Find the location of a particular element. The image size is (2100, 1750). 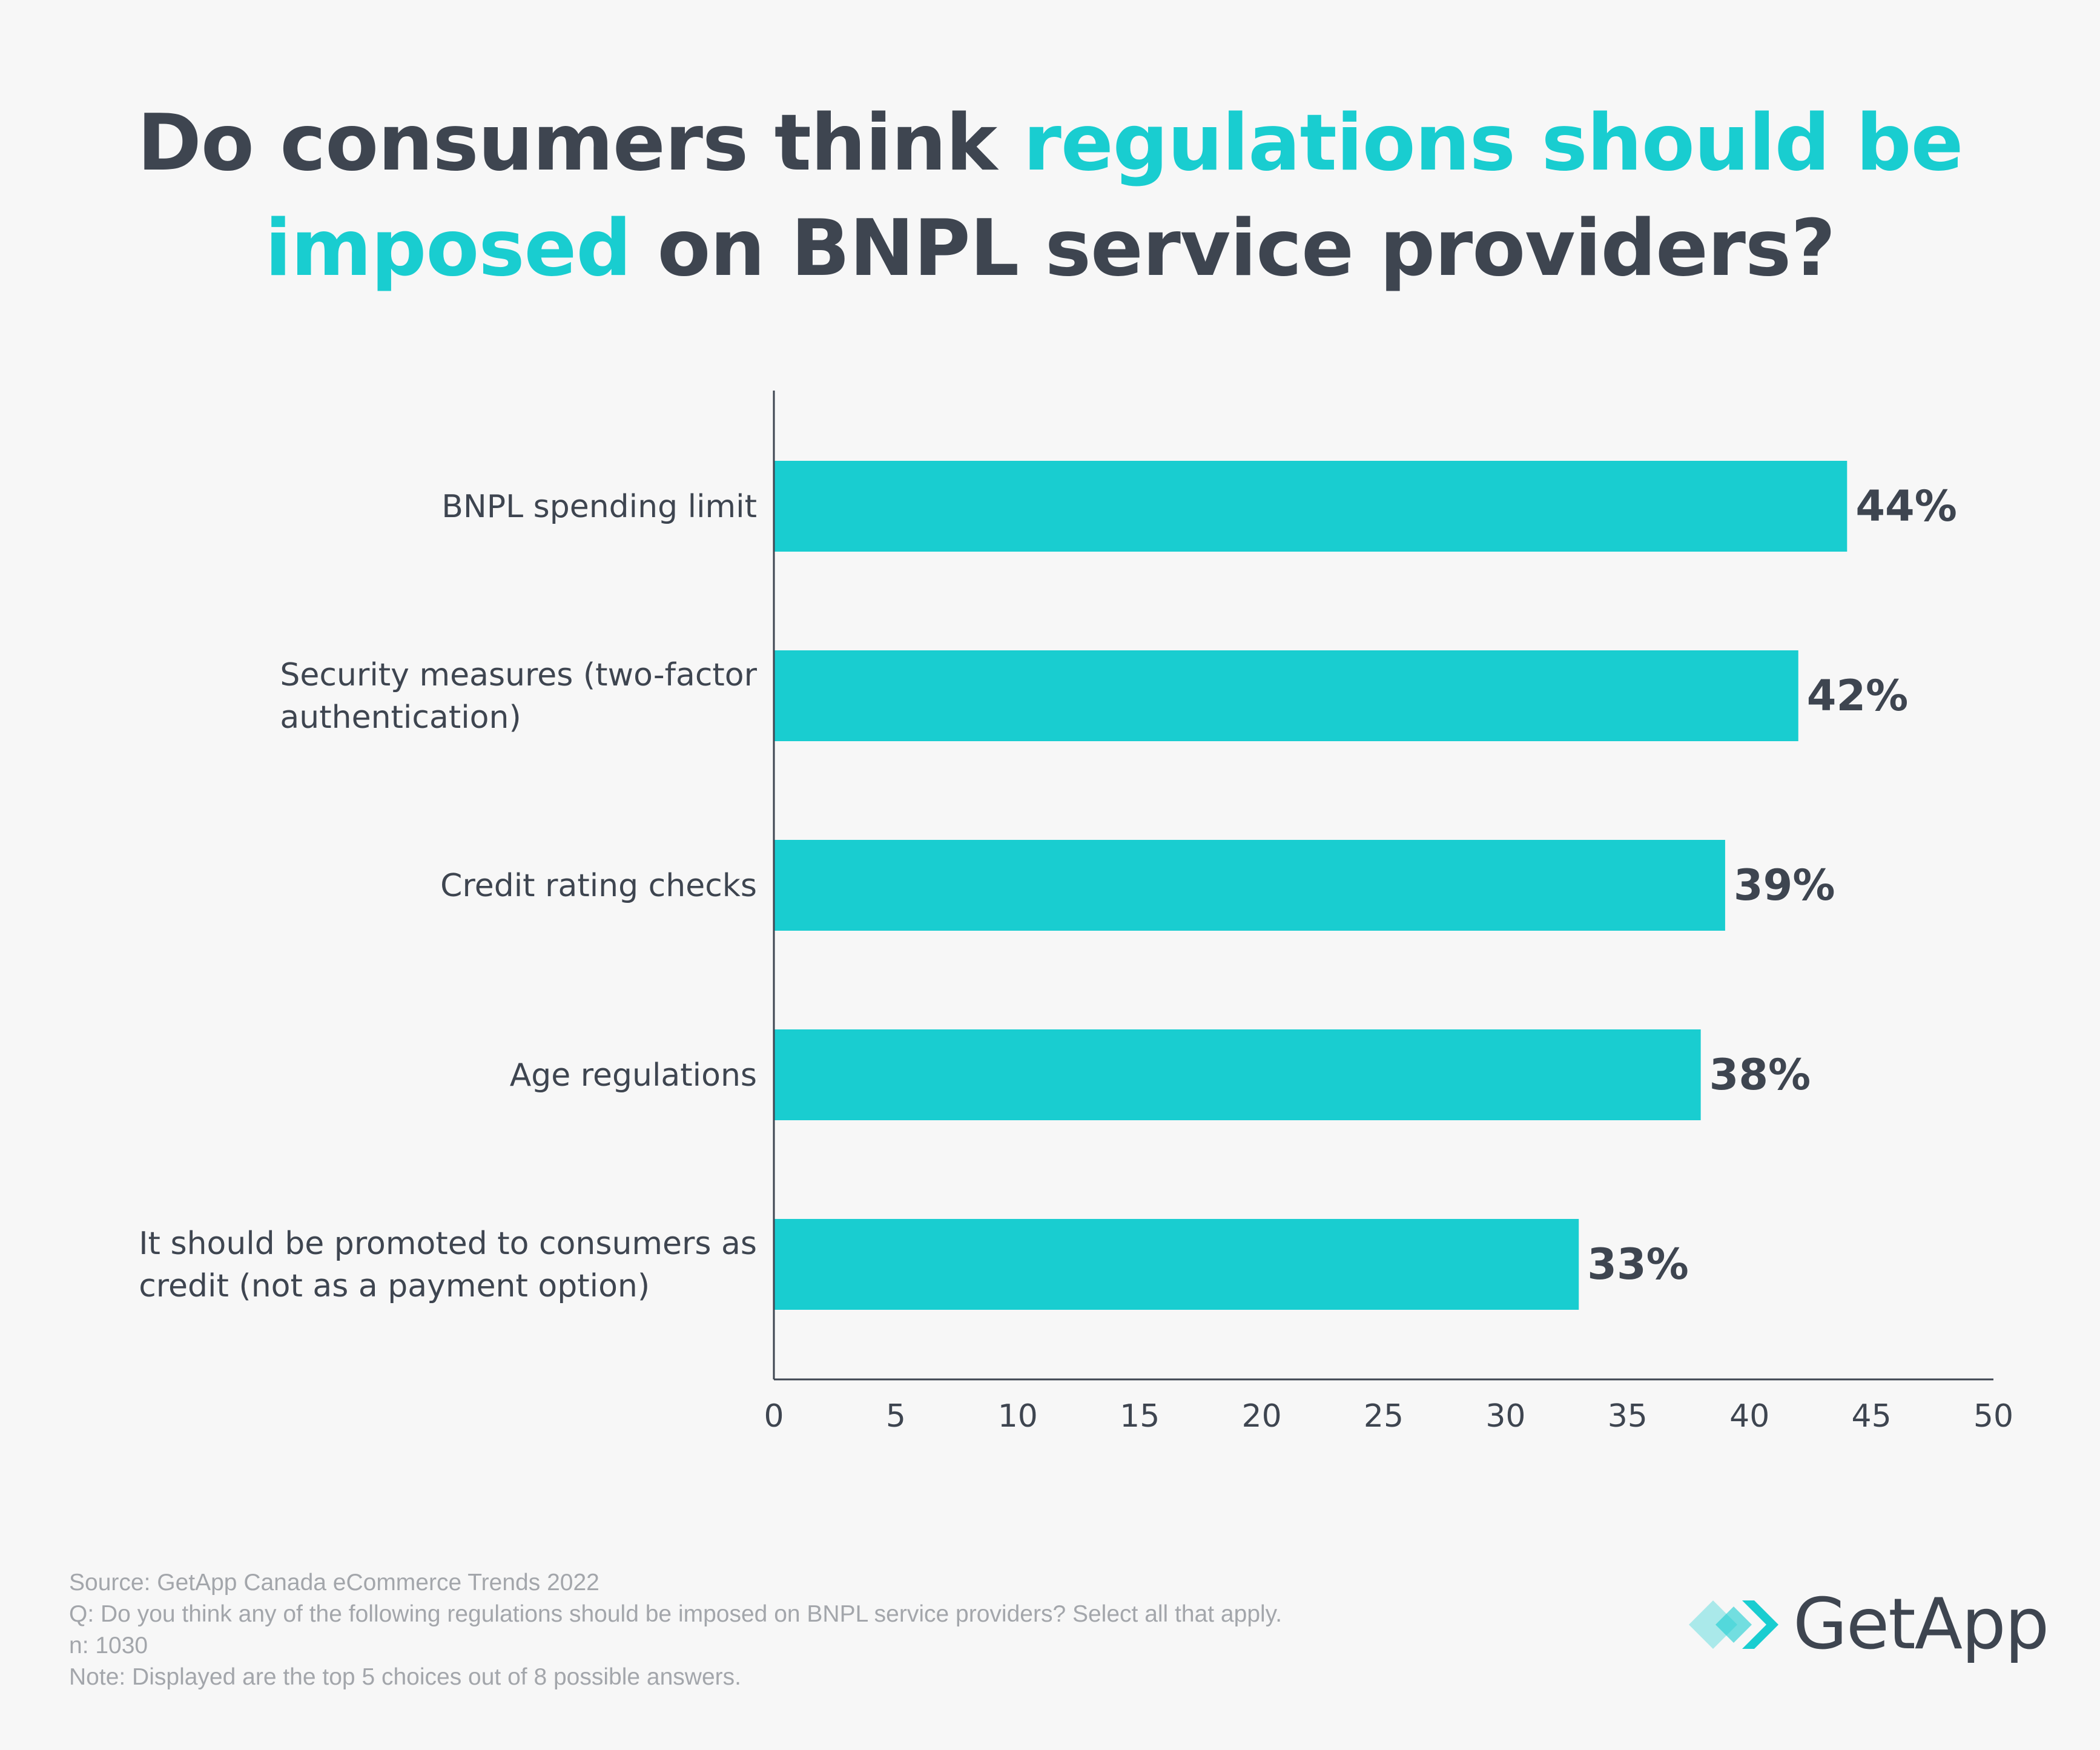

getapp-logo-text: GetApp is located at coordinates (1921, 1624).